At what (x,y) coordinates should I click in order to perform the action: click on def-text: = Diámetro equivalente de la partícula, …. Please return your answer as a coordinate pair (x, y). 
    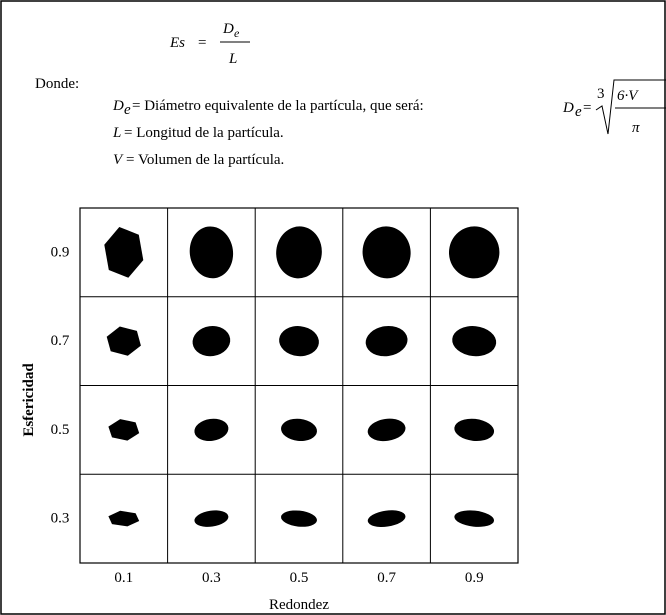
    Looking at the image, I should click on (278, 106).